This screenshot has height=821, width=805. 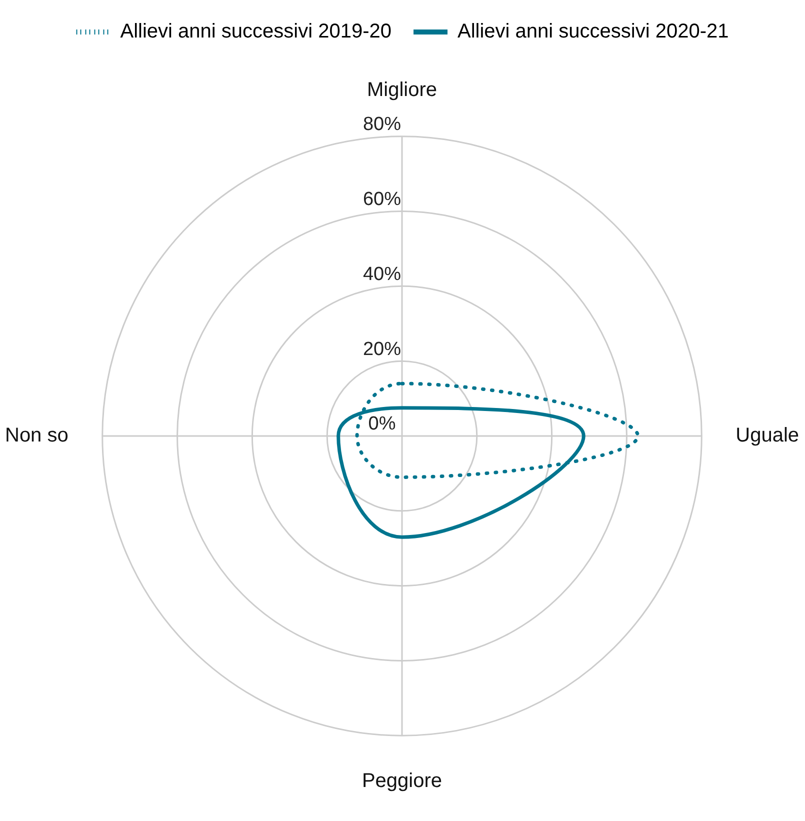 I want to click on y-tick-label: 80%, so click(x=382, y=125).